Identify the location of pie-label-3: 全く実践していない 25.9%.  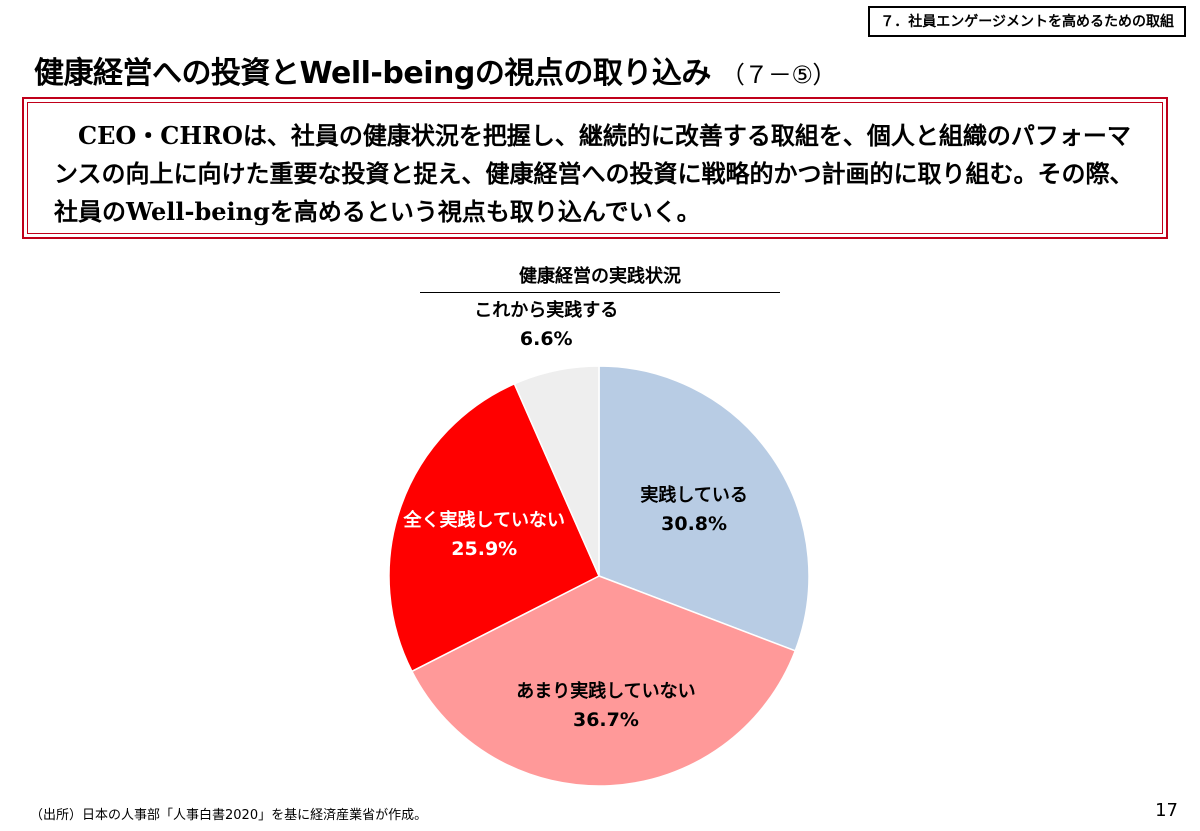
(484, 535).